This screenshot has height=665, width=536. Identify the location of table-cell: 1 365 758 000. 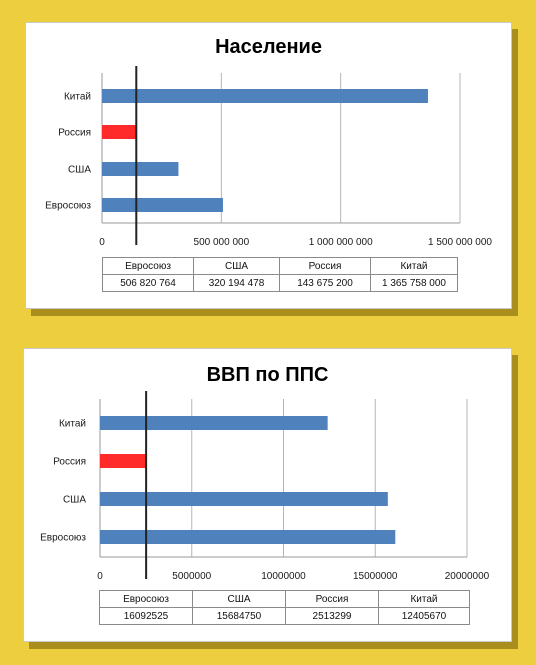
(414, 283).